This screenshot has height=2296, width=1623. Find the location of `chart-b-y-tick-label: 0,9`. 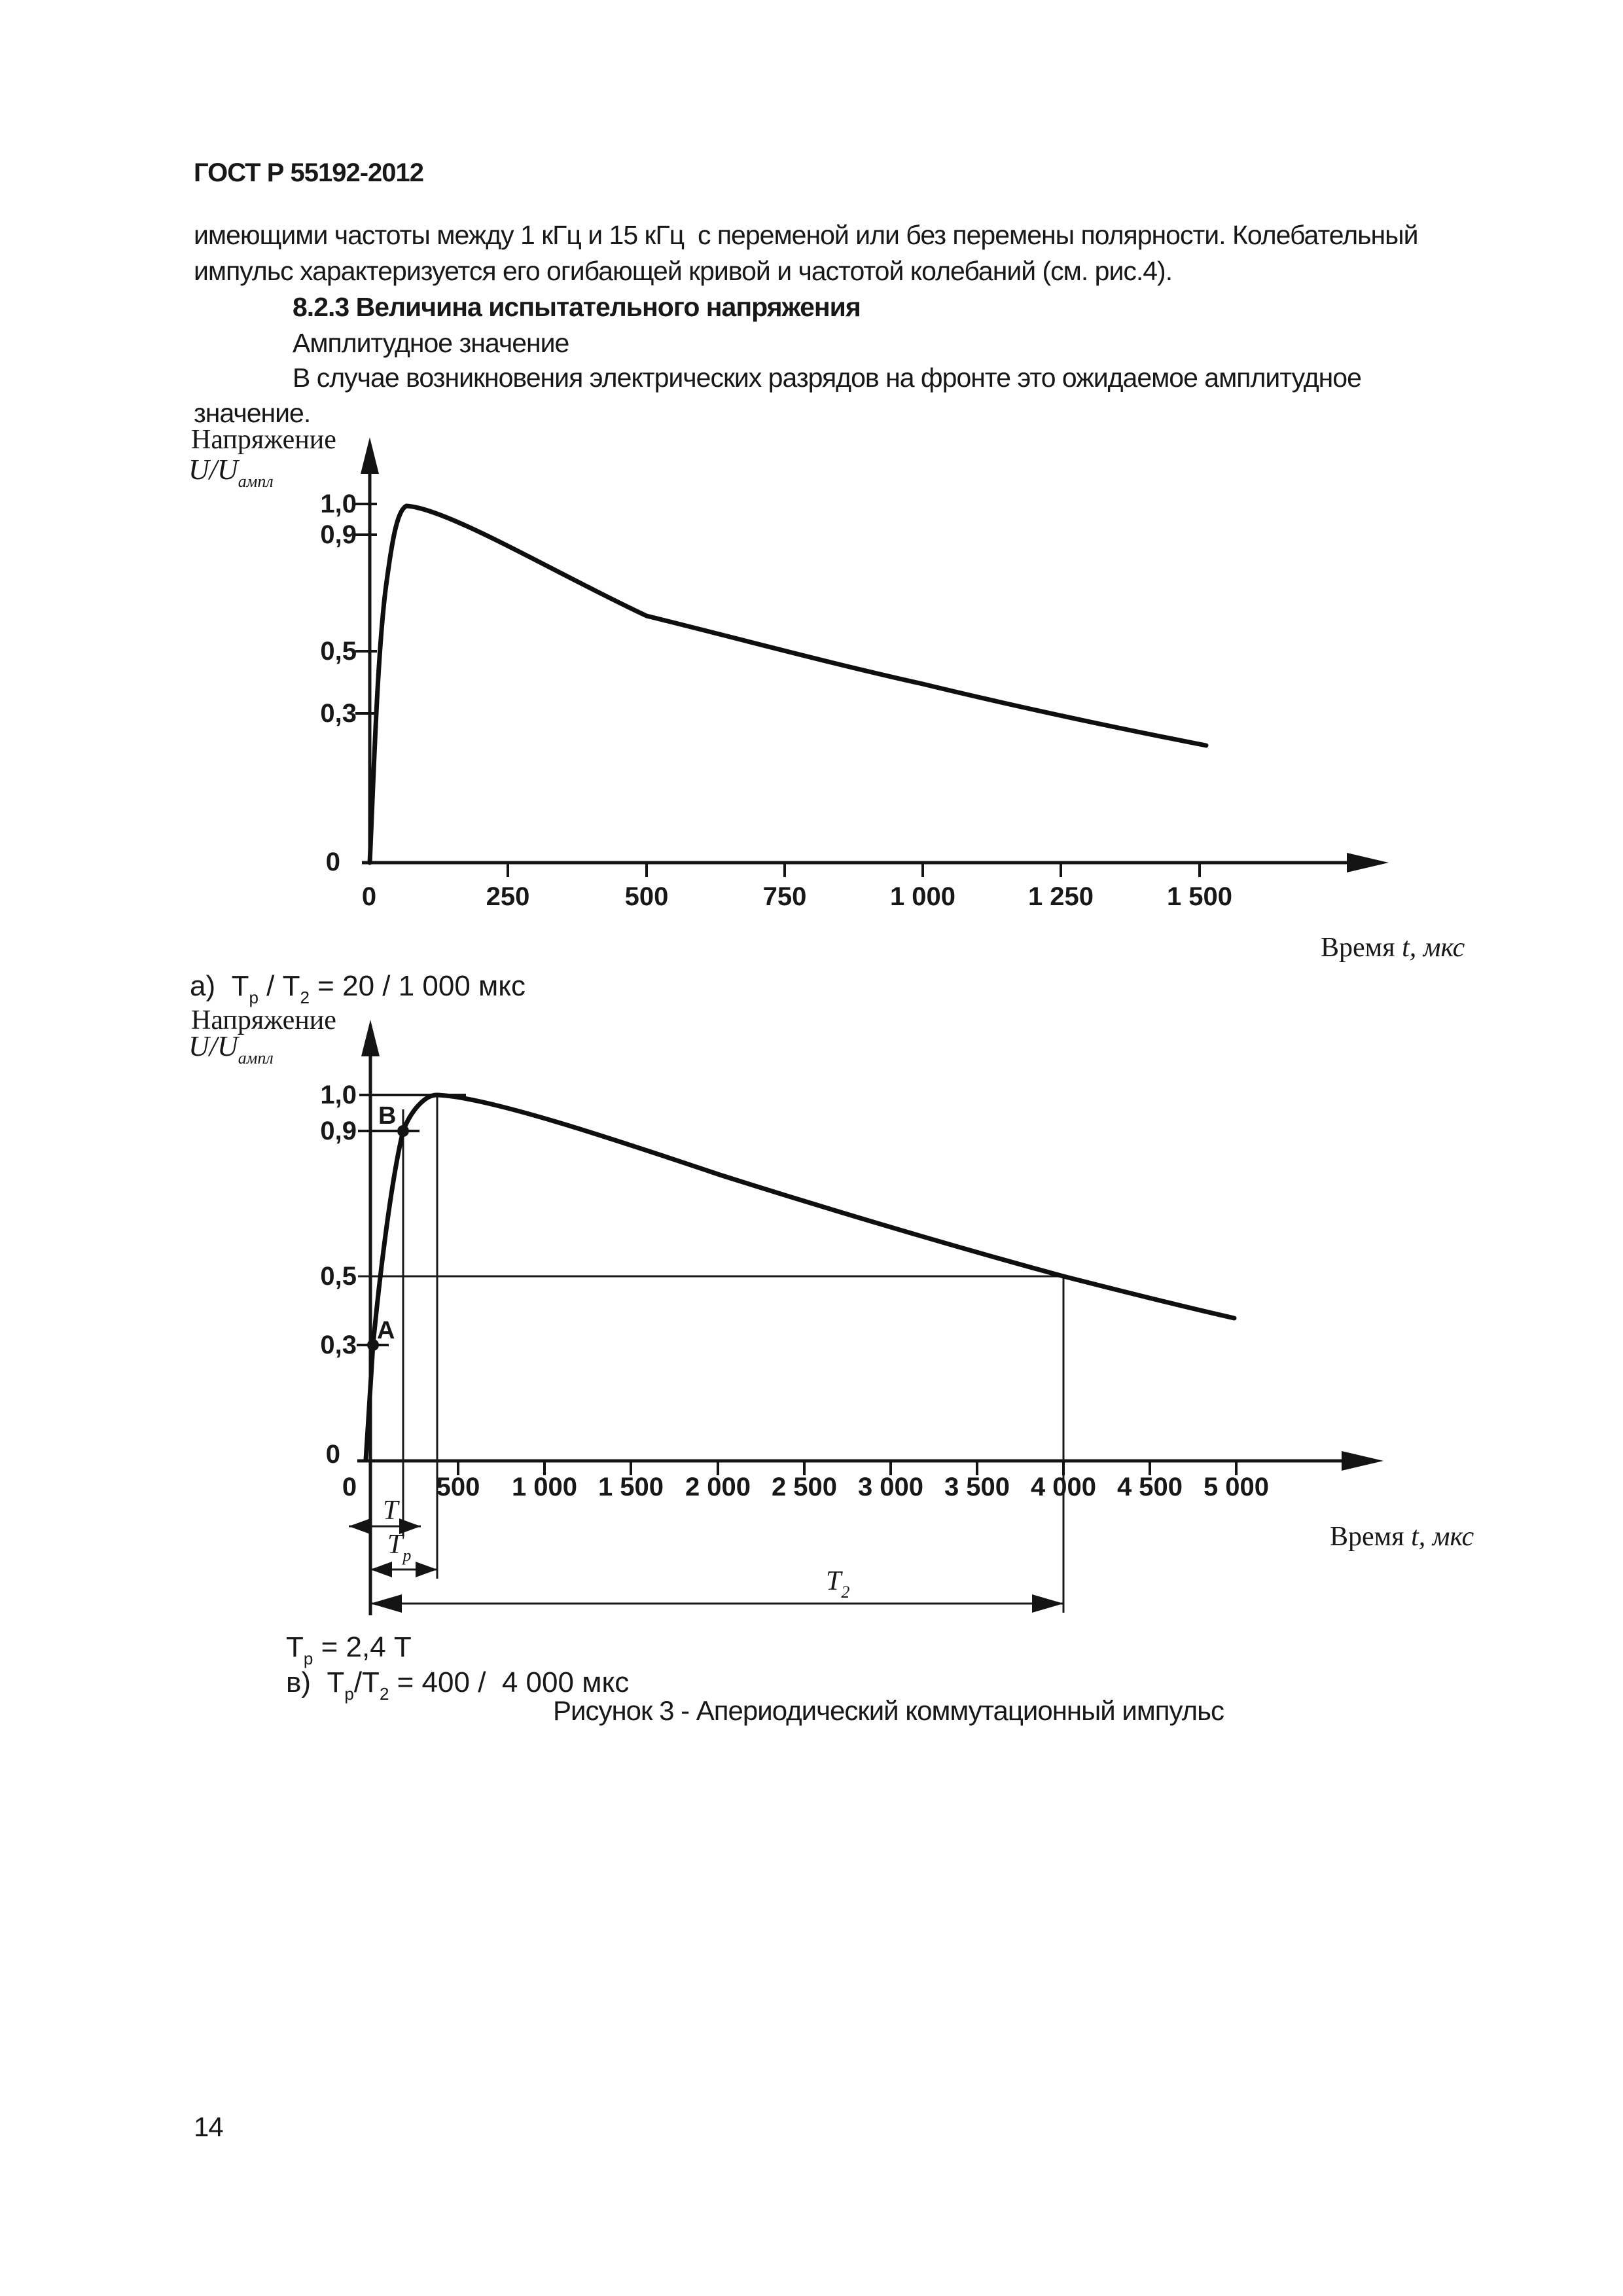

chart-b-y-tick-label: 0,9 is located at coordinates (339, 1131).